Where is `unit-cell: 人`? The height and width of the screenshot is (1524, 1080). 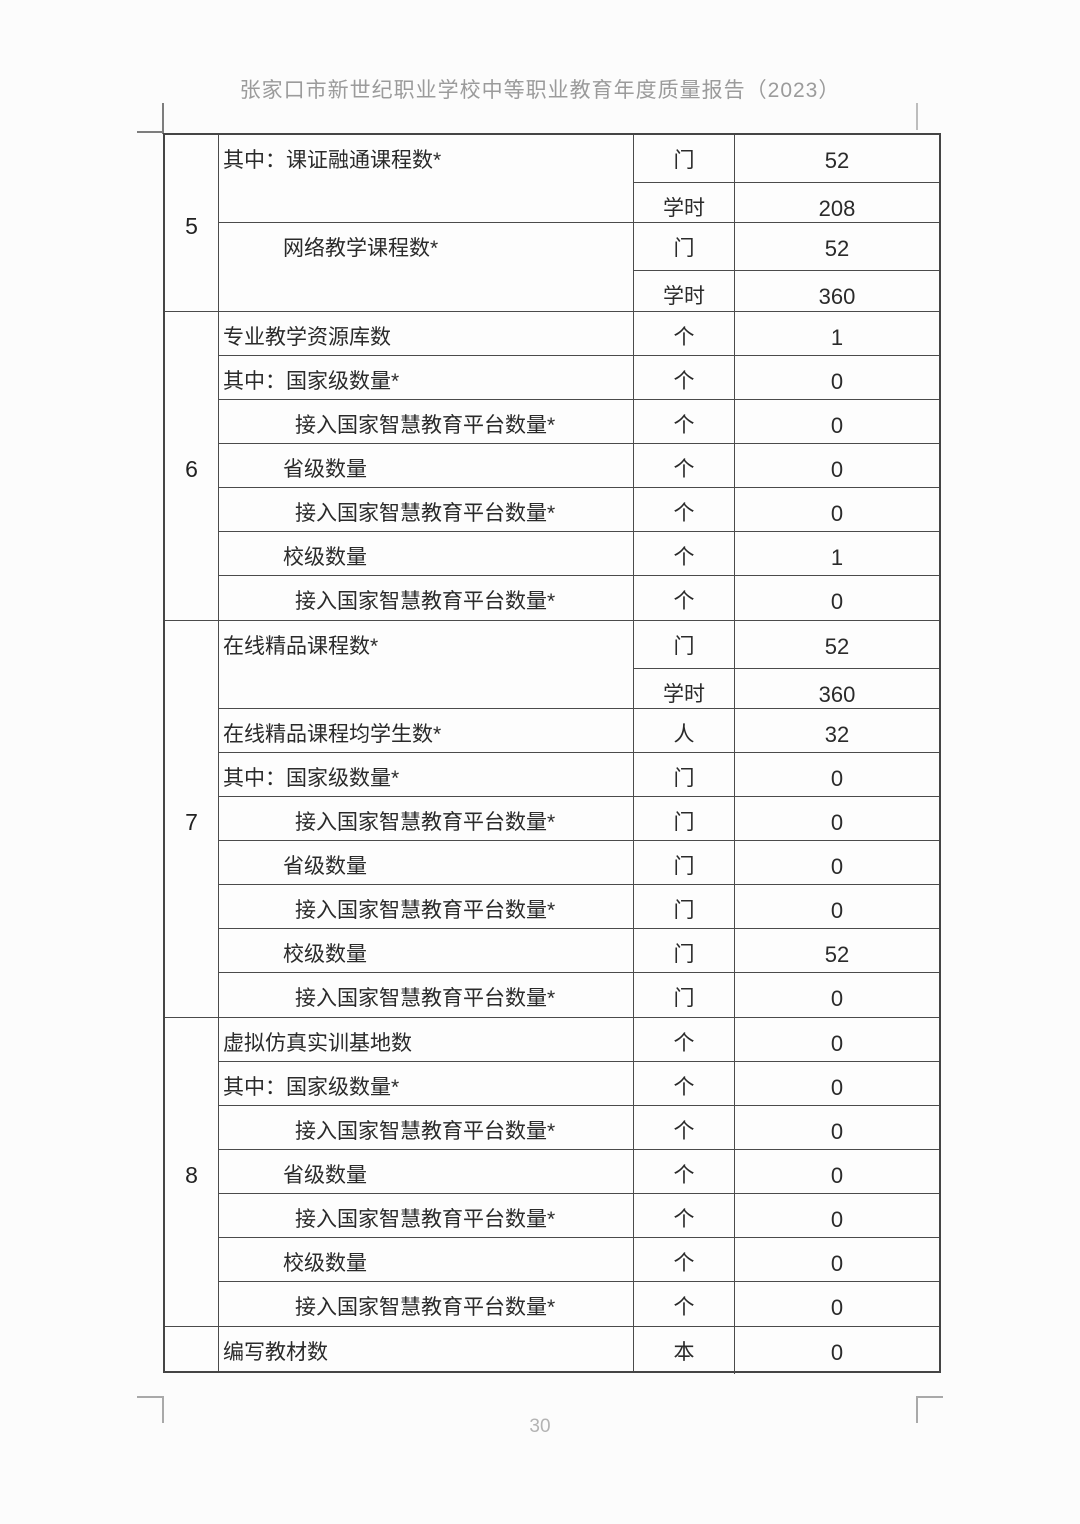
unit-cell: 人 is located at coordinates (684, 732).